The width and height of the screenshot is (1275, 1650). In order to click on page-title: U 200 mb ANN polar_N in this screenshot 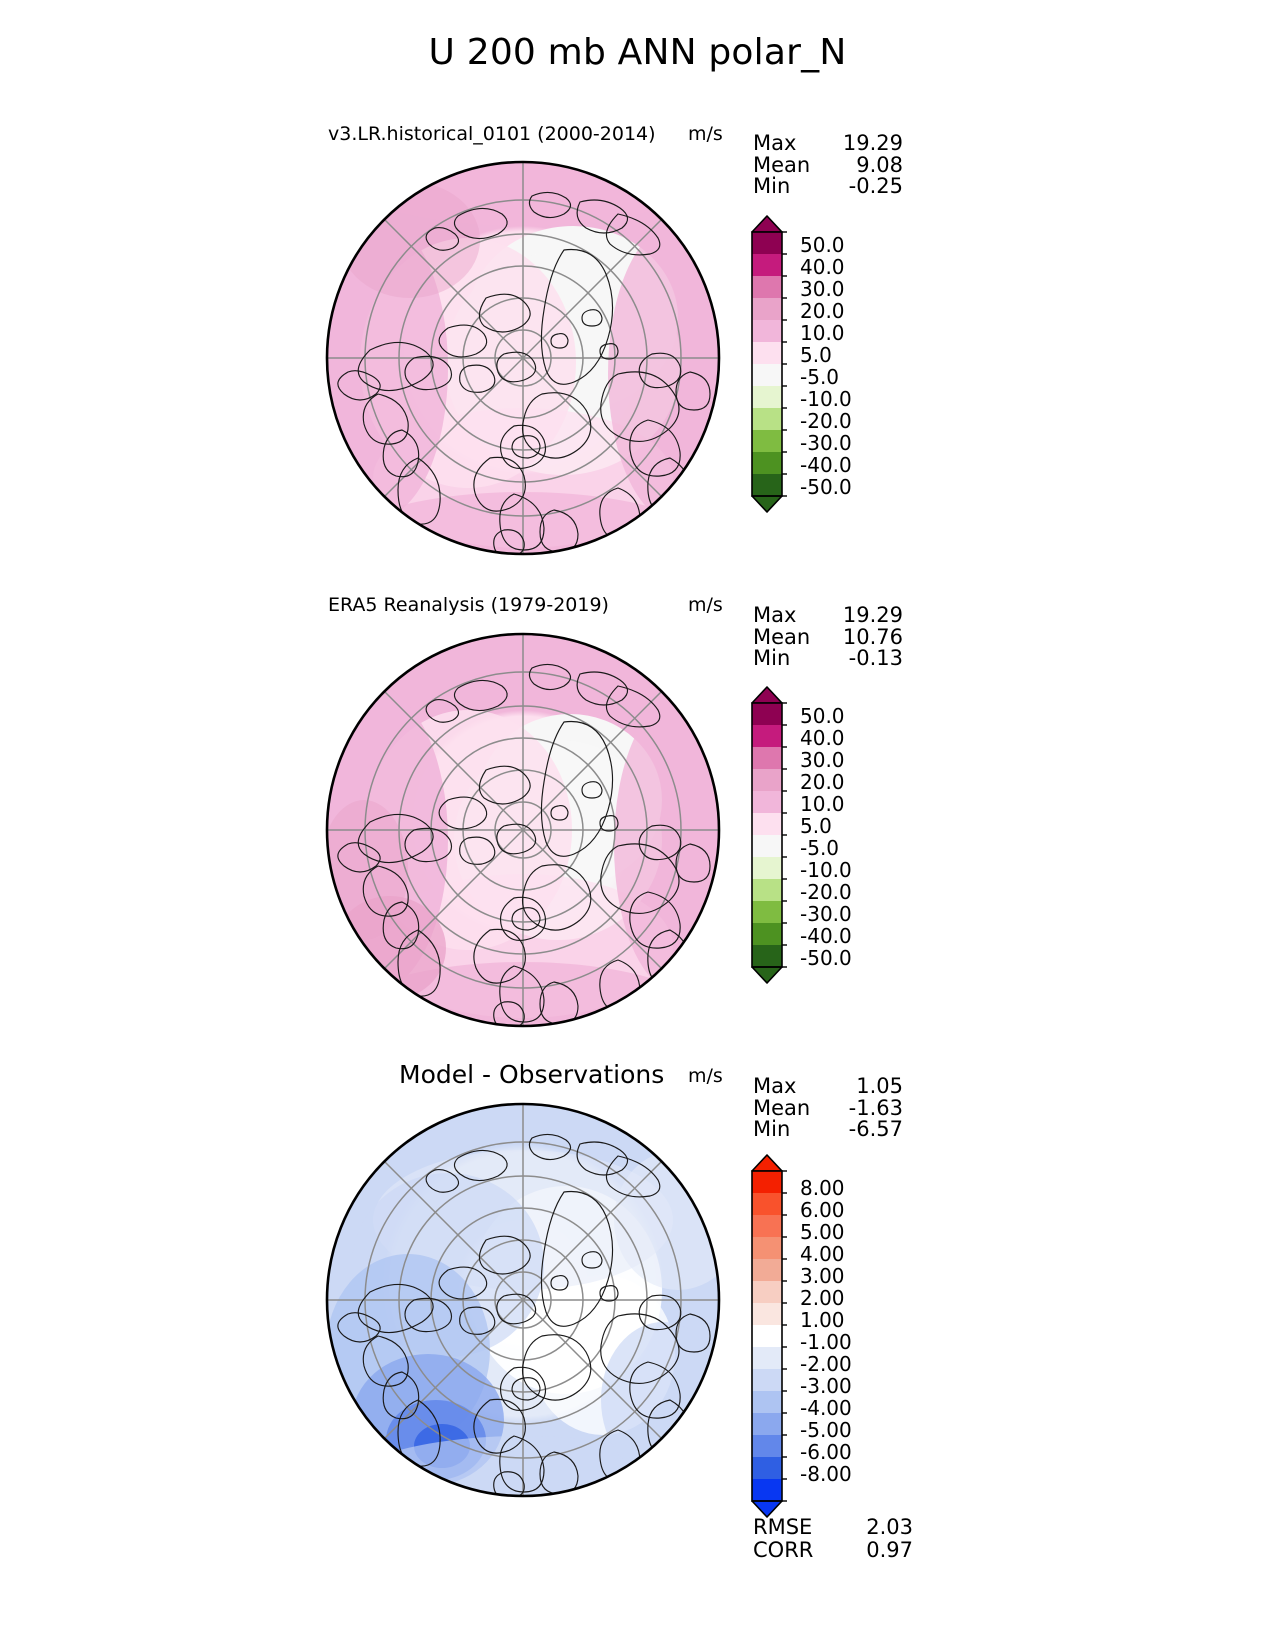, I will do `click(637, 52)`.